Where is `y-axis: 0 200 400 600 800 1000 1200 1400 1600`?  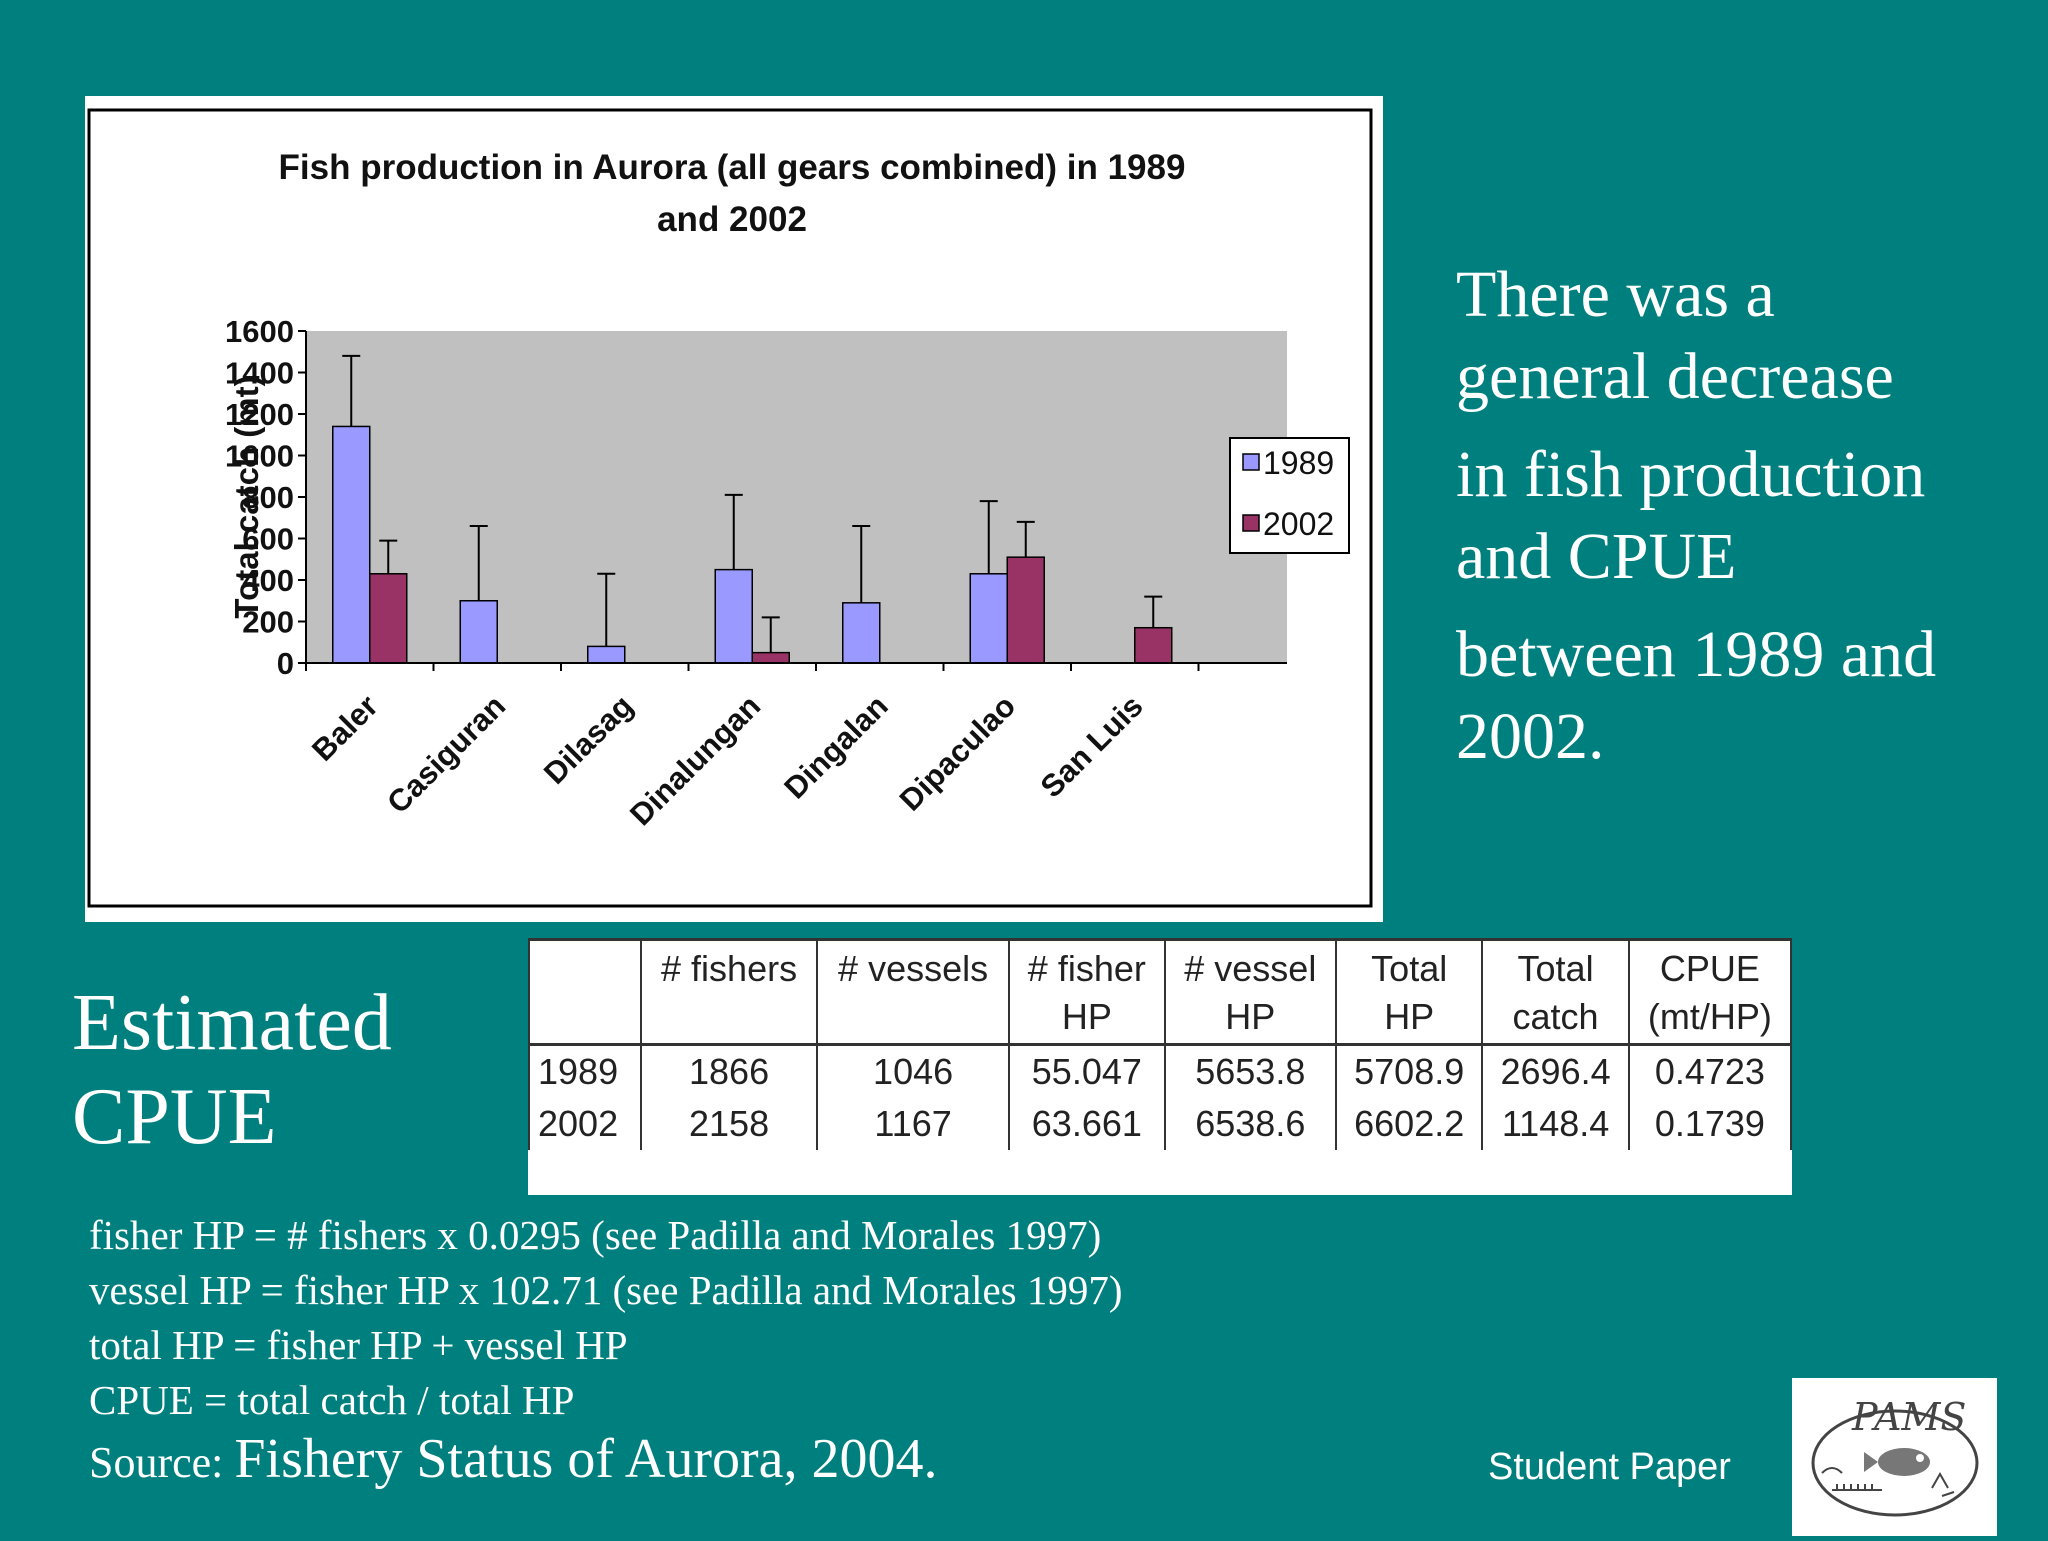 y-axis: 0 200 400 600 800 1000 1200 1400 1600 is located at coordinates (266, 497).